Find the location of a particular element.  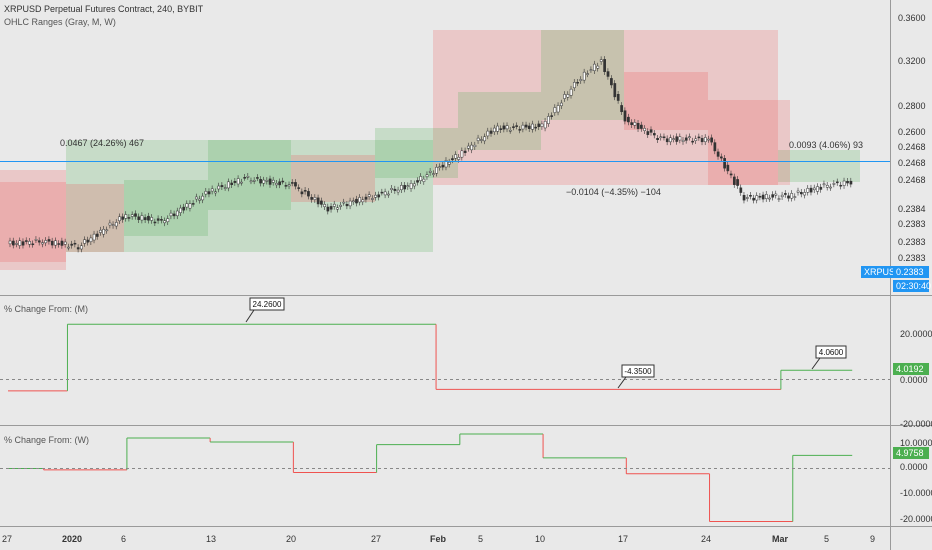

w-current-tag: 4.9758 is located at coordinates (911, 453).